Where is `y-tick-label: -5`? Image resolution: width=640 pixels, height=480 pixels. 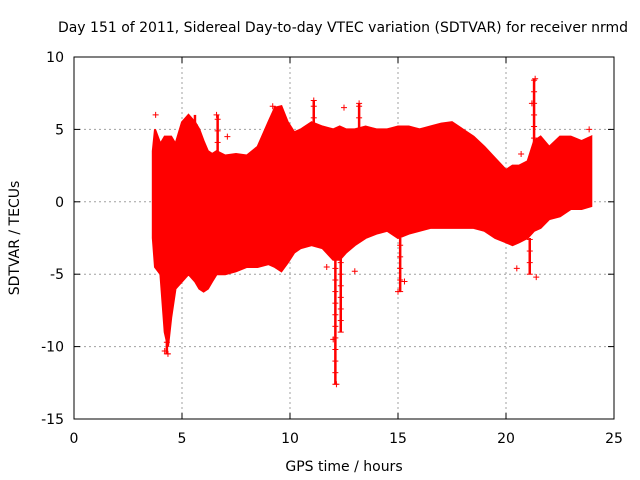
y-tick-label: -5 is located at coordinates (57, 275).